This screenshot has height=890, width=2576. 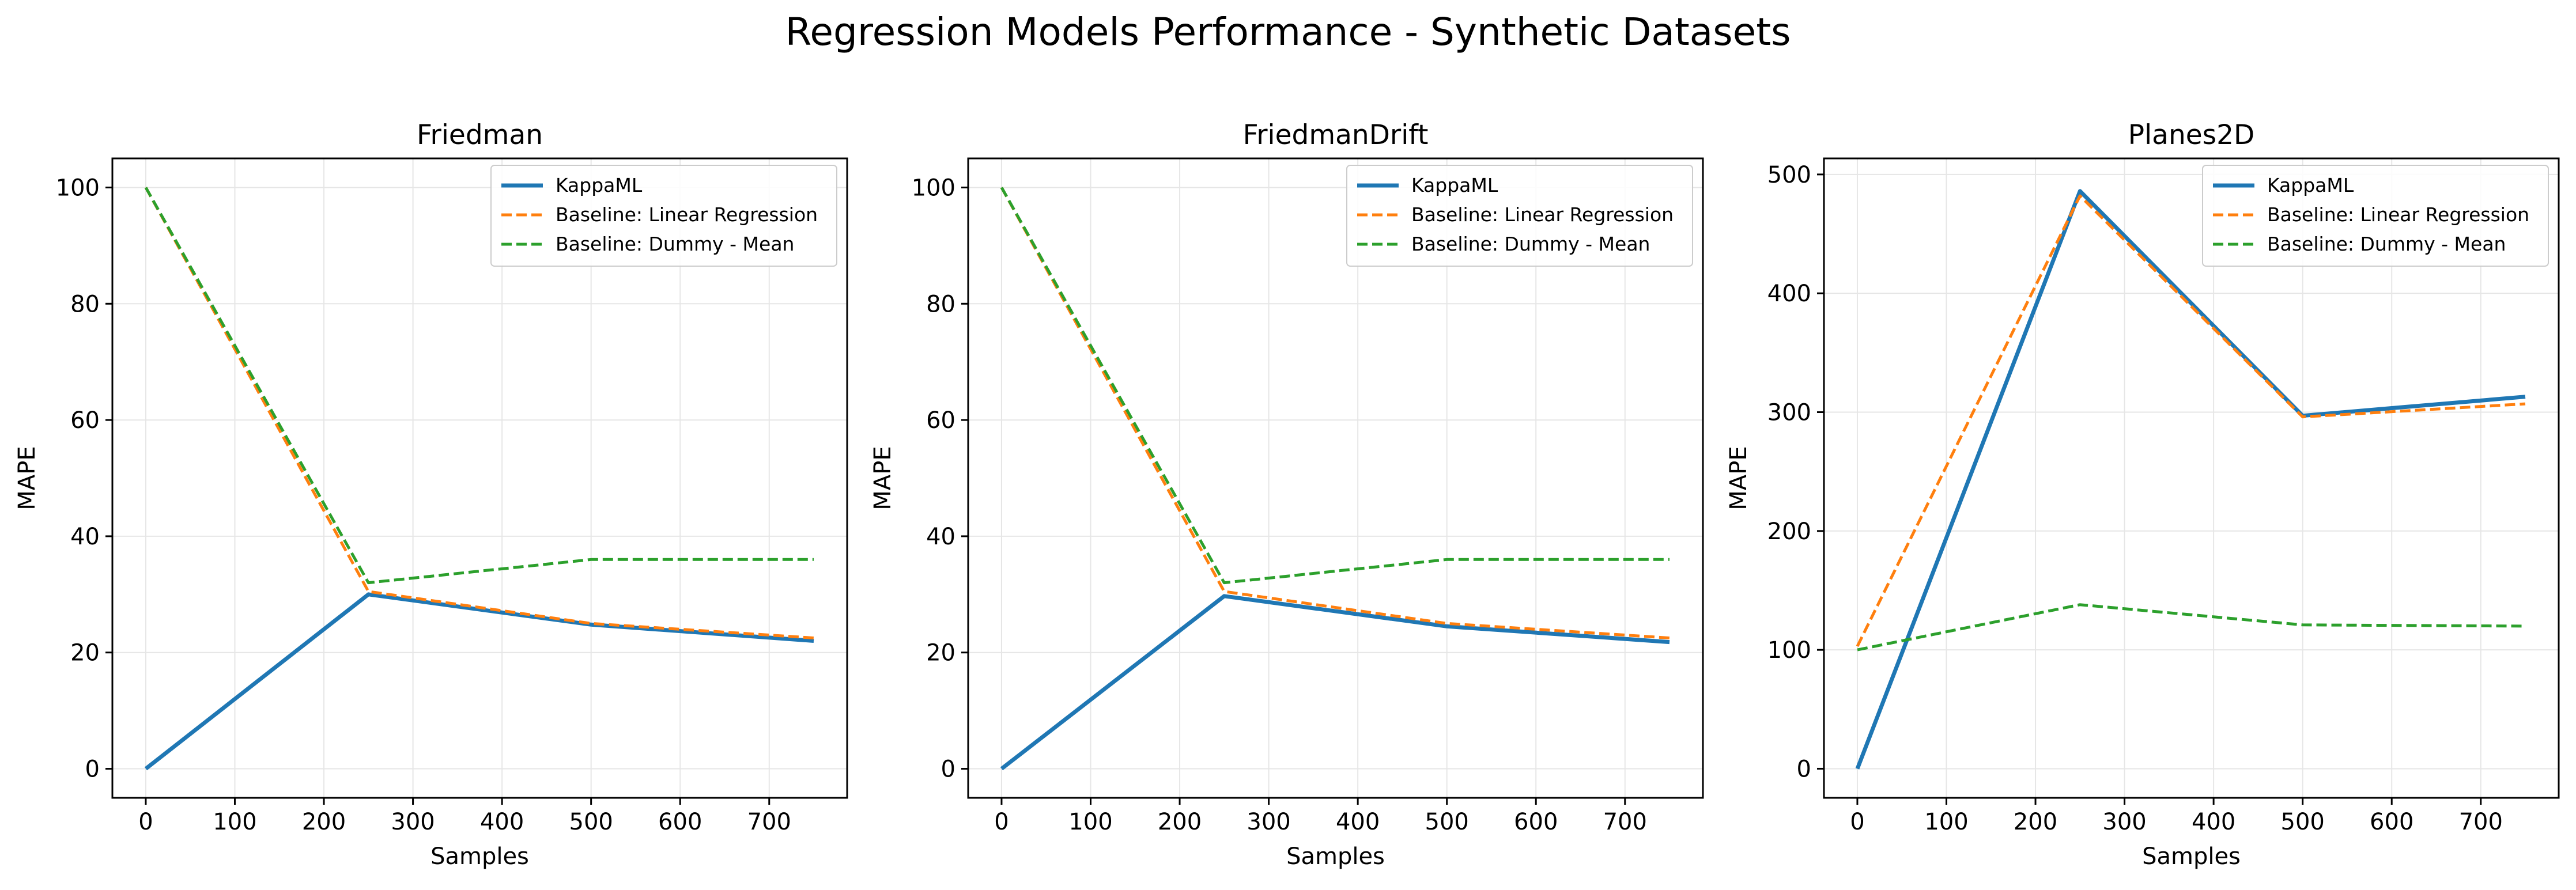 I want to click on y-tick-label: 500, so click(x=1789, y=175).